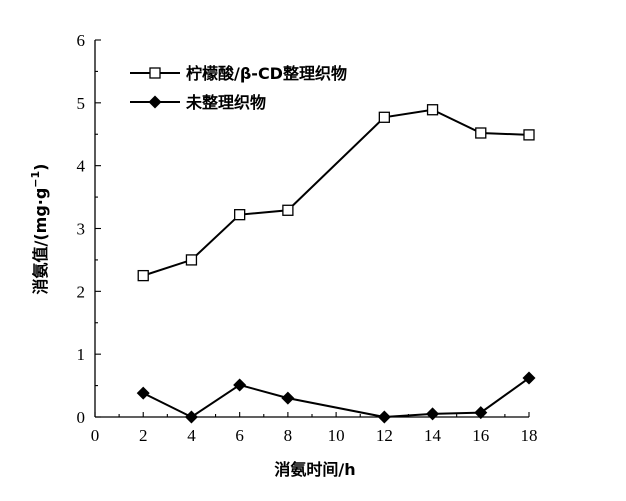  Describe the element at coordinates (81, 417) in the screenshot. I see `y-tick-label: 0` at that location.